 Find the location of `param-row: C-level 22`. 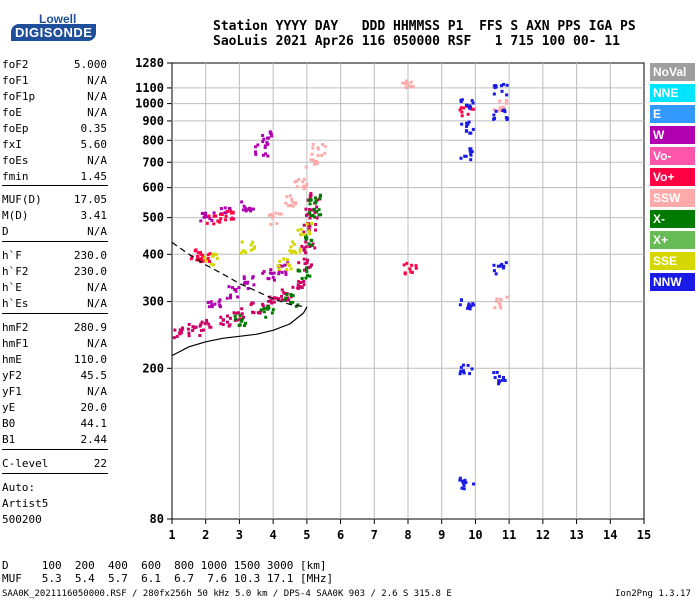

param-row: C-level 22 is located at coordinates (54, 464).